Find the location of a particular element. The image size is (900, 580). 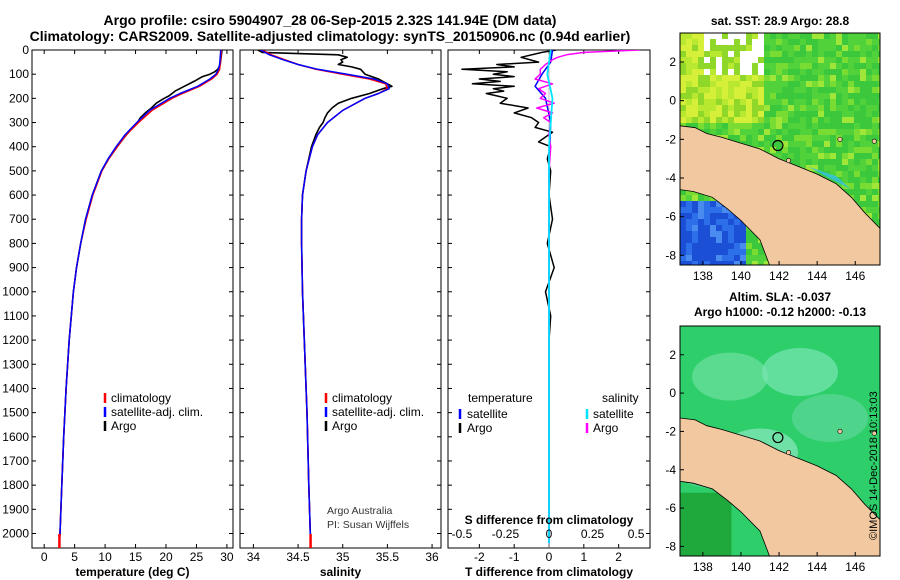

y-tick-label: 1000 is located at coordinates (15, 292).